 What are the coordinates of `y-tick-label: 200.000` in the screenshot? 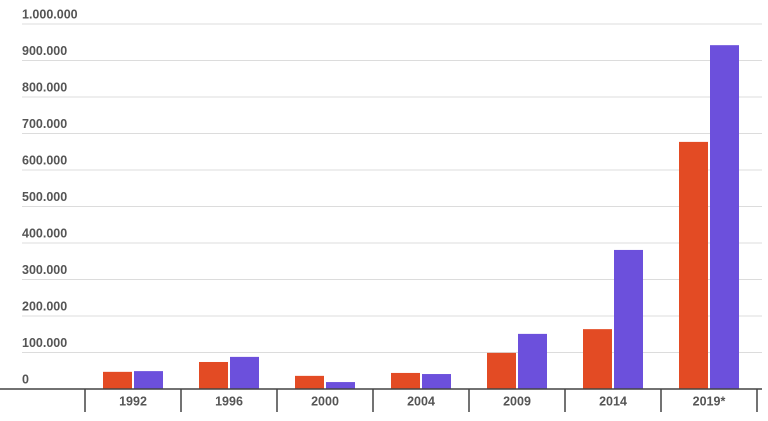 It's located at (44, 306).